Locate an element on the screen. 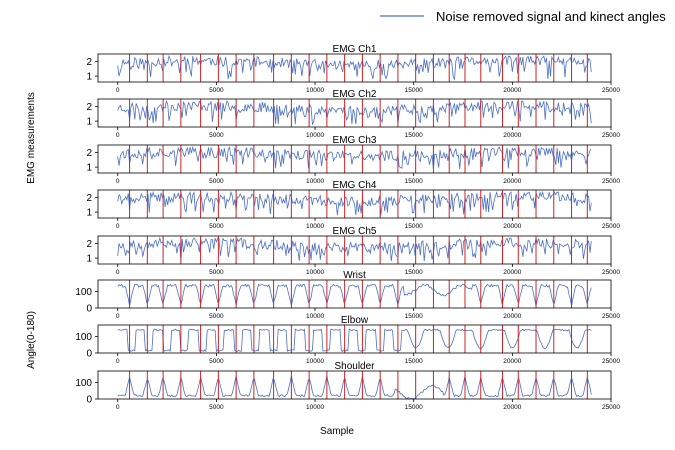 This screenshot has width=675, height=450. subplot-title: Shoulder is located at coordinates (354, 366).